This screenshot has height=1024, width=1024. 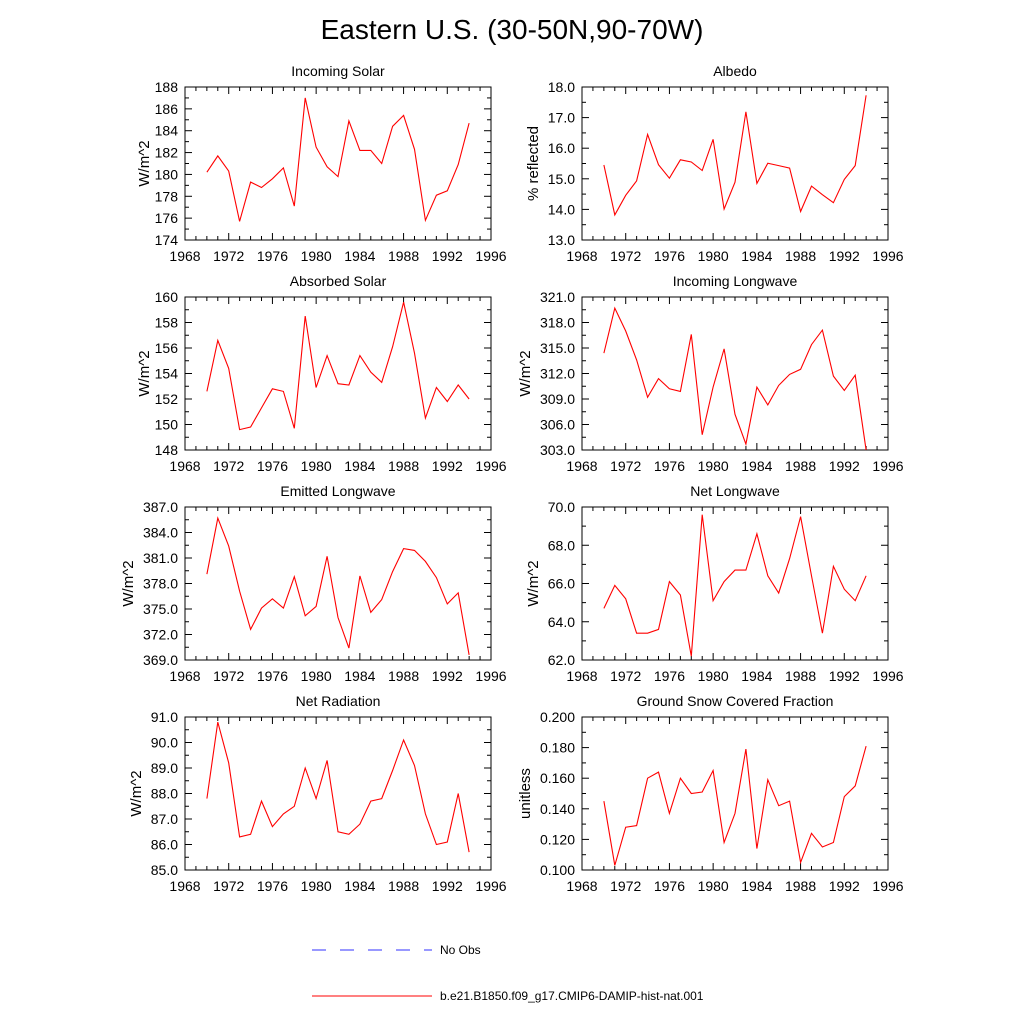 I want to click on y-tick-label: 70.0, so click(x=561, y=507).